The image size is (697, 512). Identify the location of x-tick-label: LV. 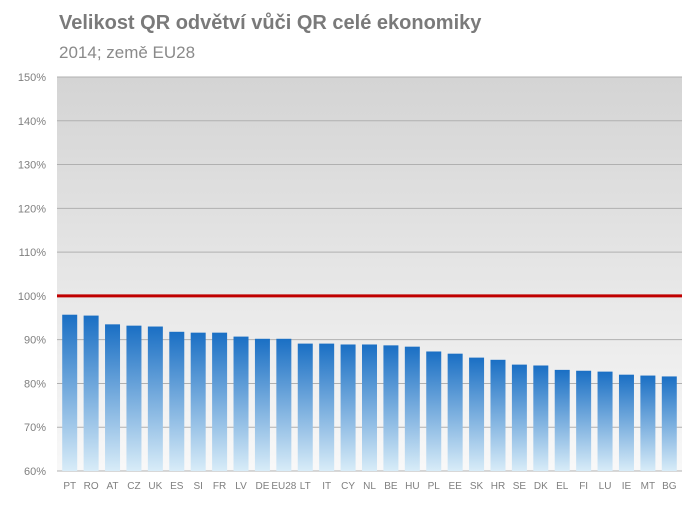
(241, 486).